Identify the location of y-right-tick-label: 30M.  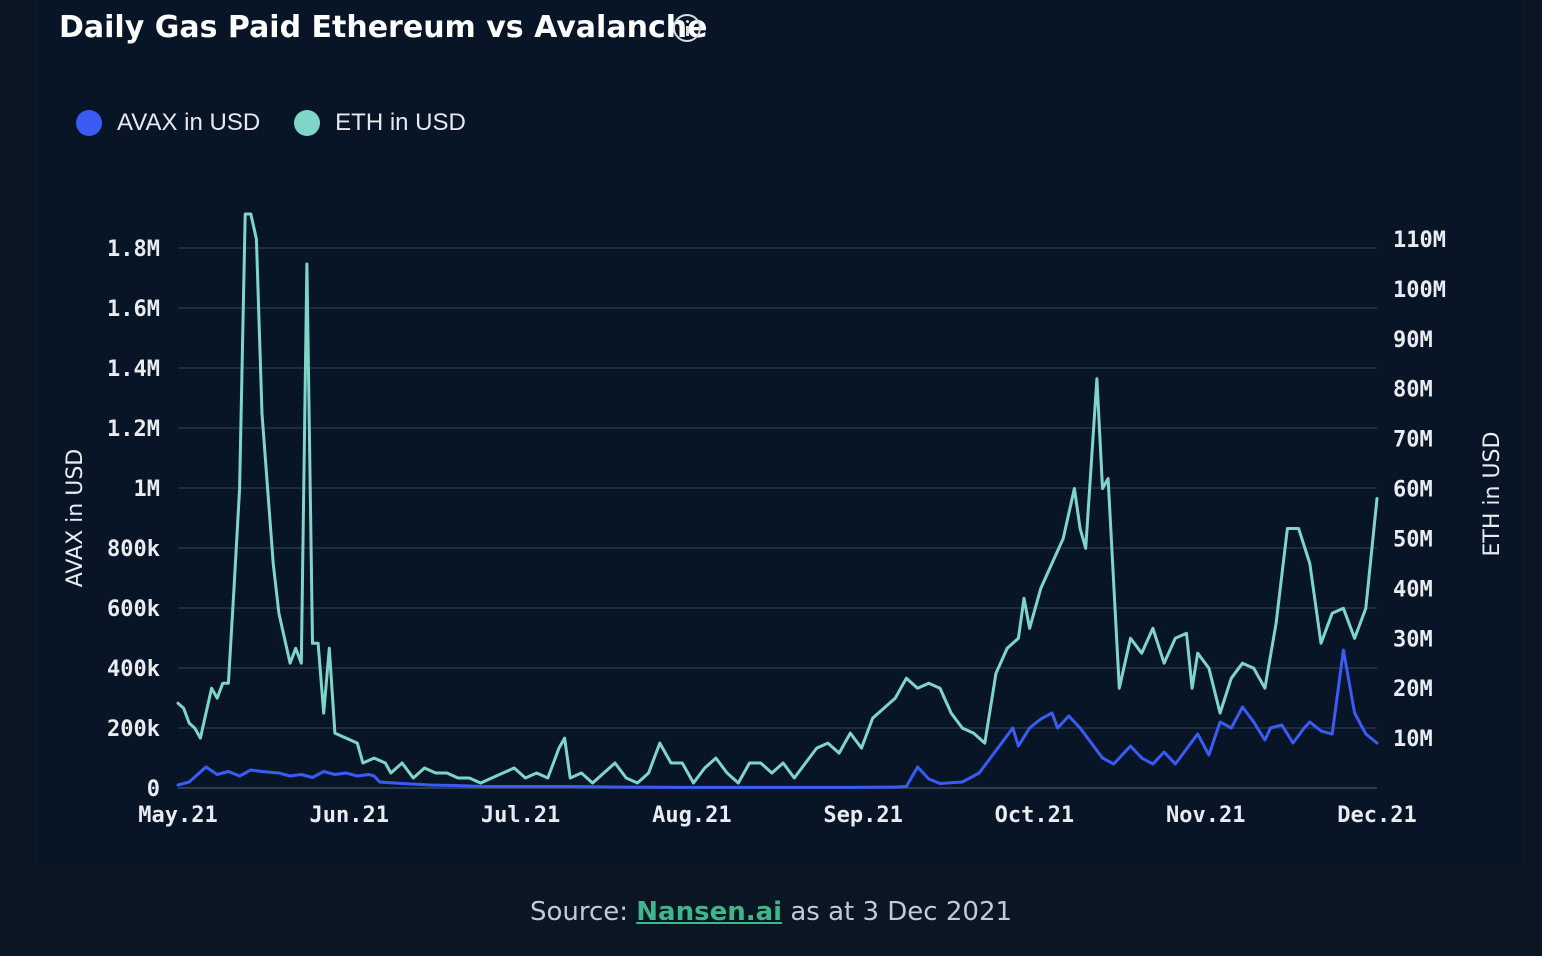
(1413, 639).